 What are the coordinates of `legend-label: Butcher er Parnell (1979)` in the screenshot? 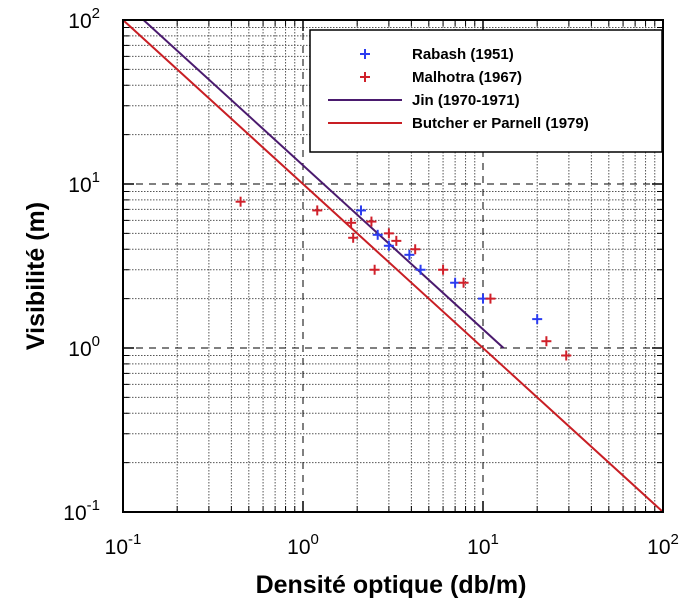 It's located at (500, 123).